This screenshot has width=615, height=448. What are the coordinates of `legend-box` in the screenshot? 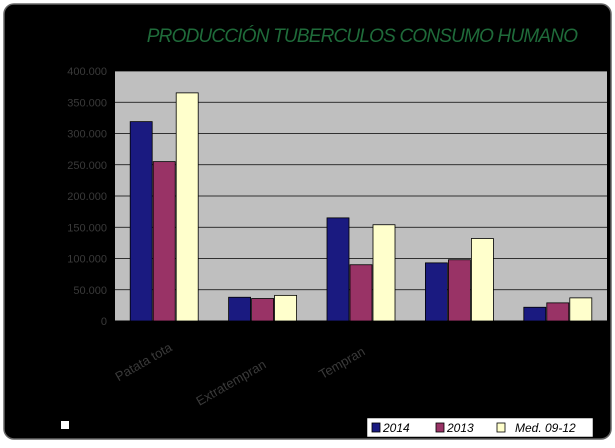 It's located at (480, 427).